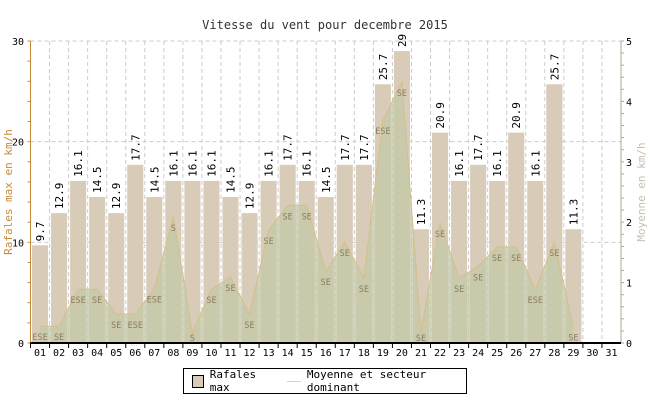  I want to click on bar-value-label: 29, so click(402, 40).